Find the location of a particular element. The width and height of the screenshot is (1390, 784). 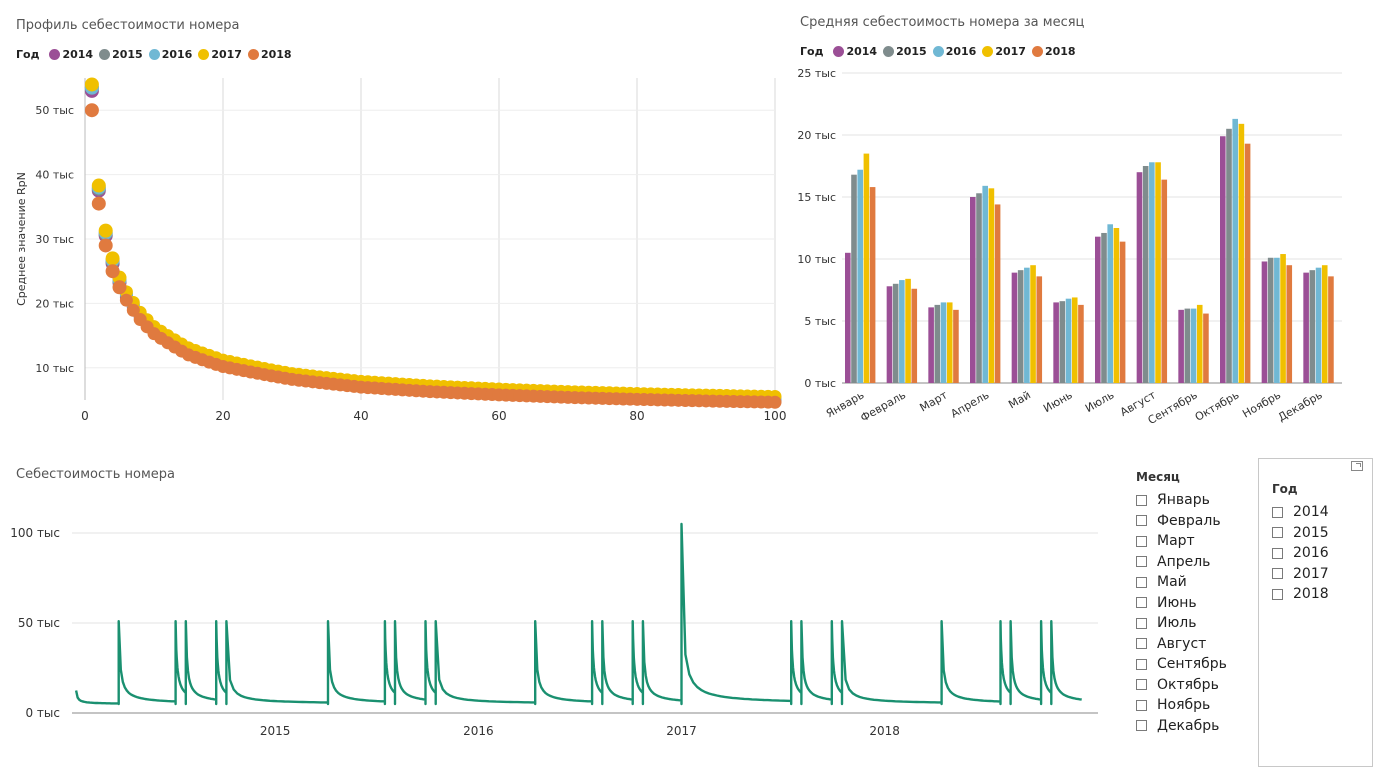

month-slicer-item: Февраль is located at coordinates (1181, 521).